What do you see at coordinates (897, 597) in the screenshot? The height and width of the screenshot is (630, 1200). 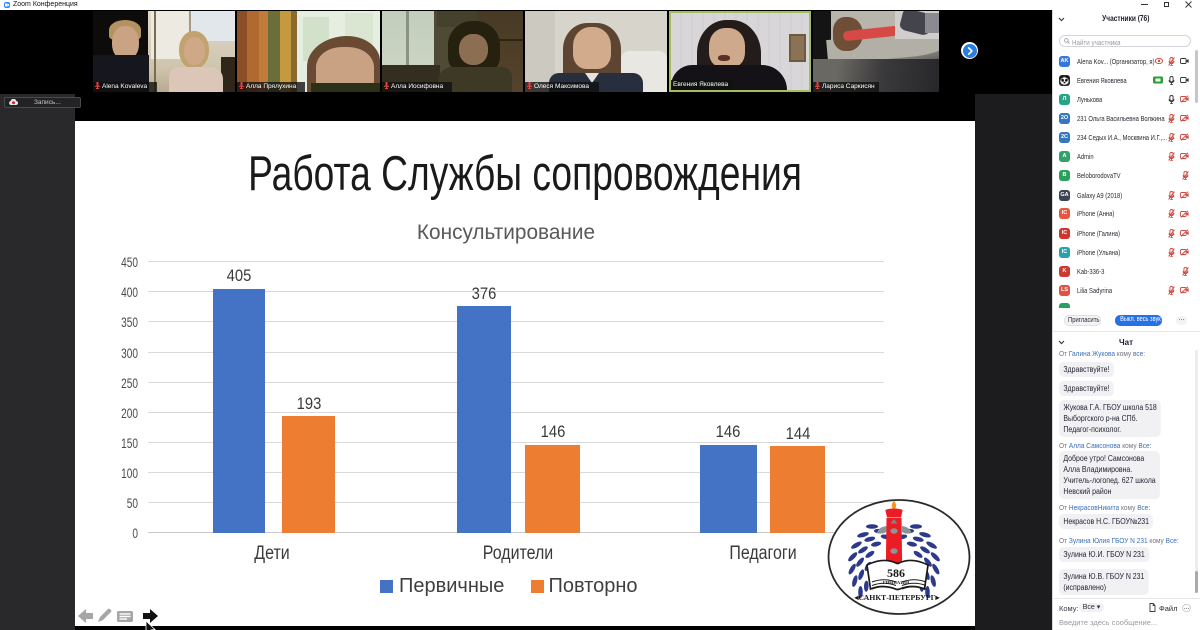 I see `svg-text: ◂САНКТ-ПЕТЕРБУРГ▸` at bounding box center [897, 597].